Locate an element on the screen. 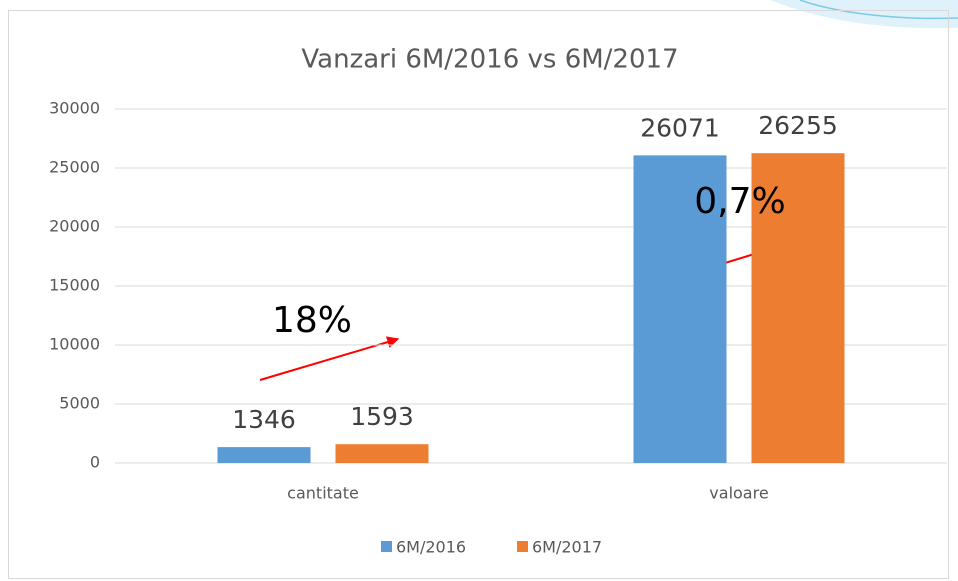  legend-label: 6M/2016 is located at coordinates (431, 547).